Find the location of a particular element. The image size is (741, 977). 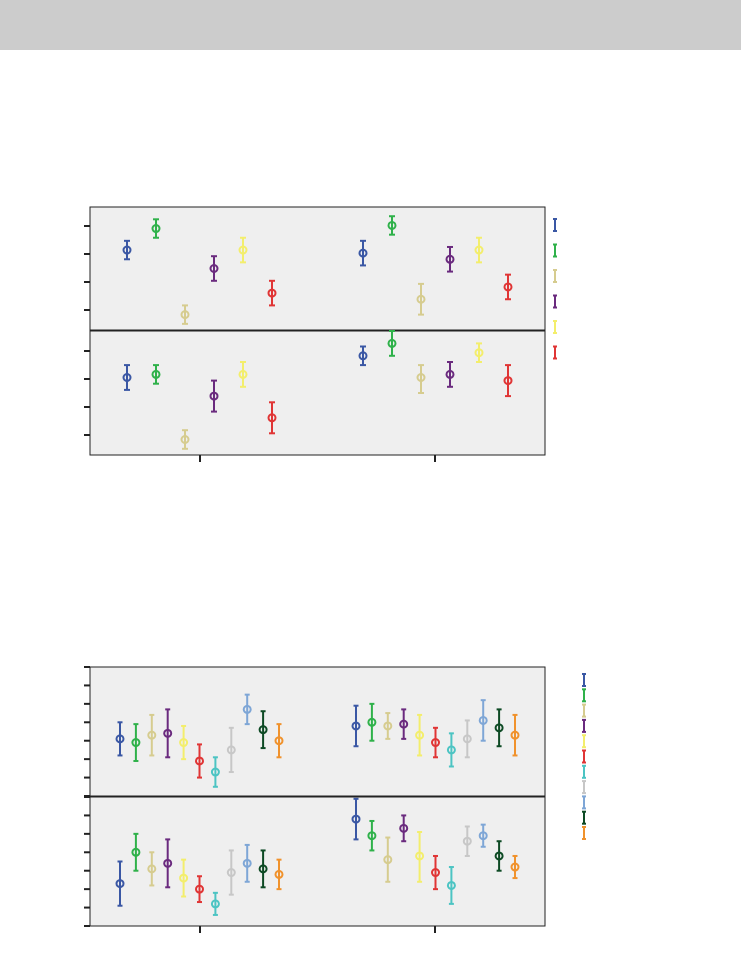

plot-panel-2-top is located at coordinates (317, 731).